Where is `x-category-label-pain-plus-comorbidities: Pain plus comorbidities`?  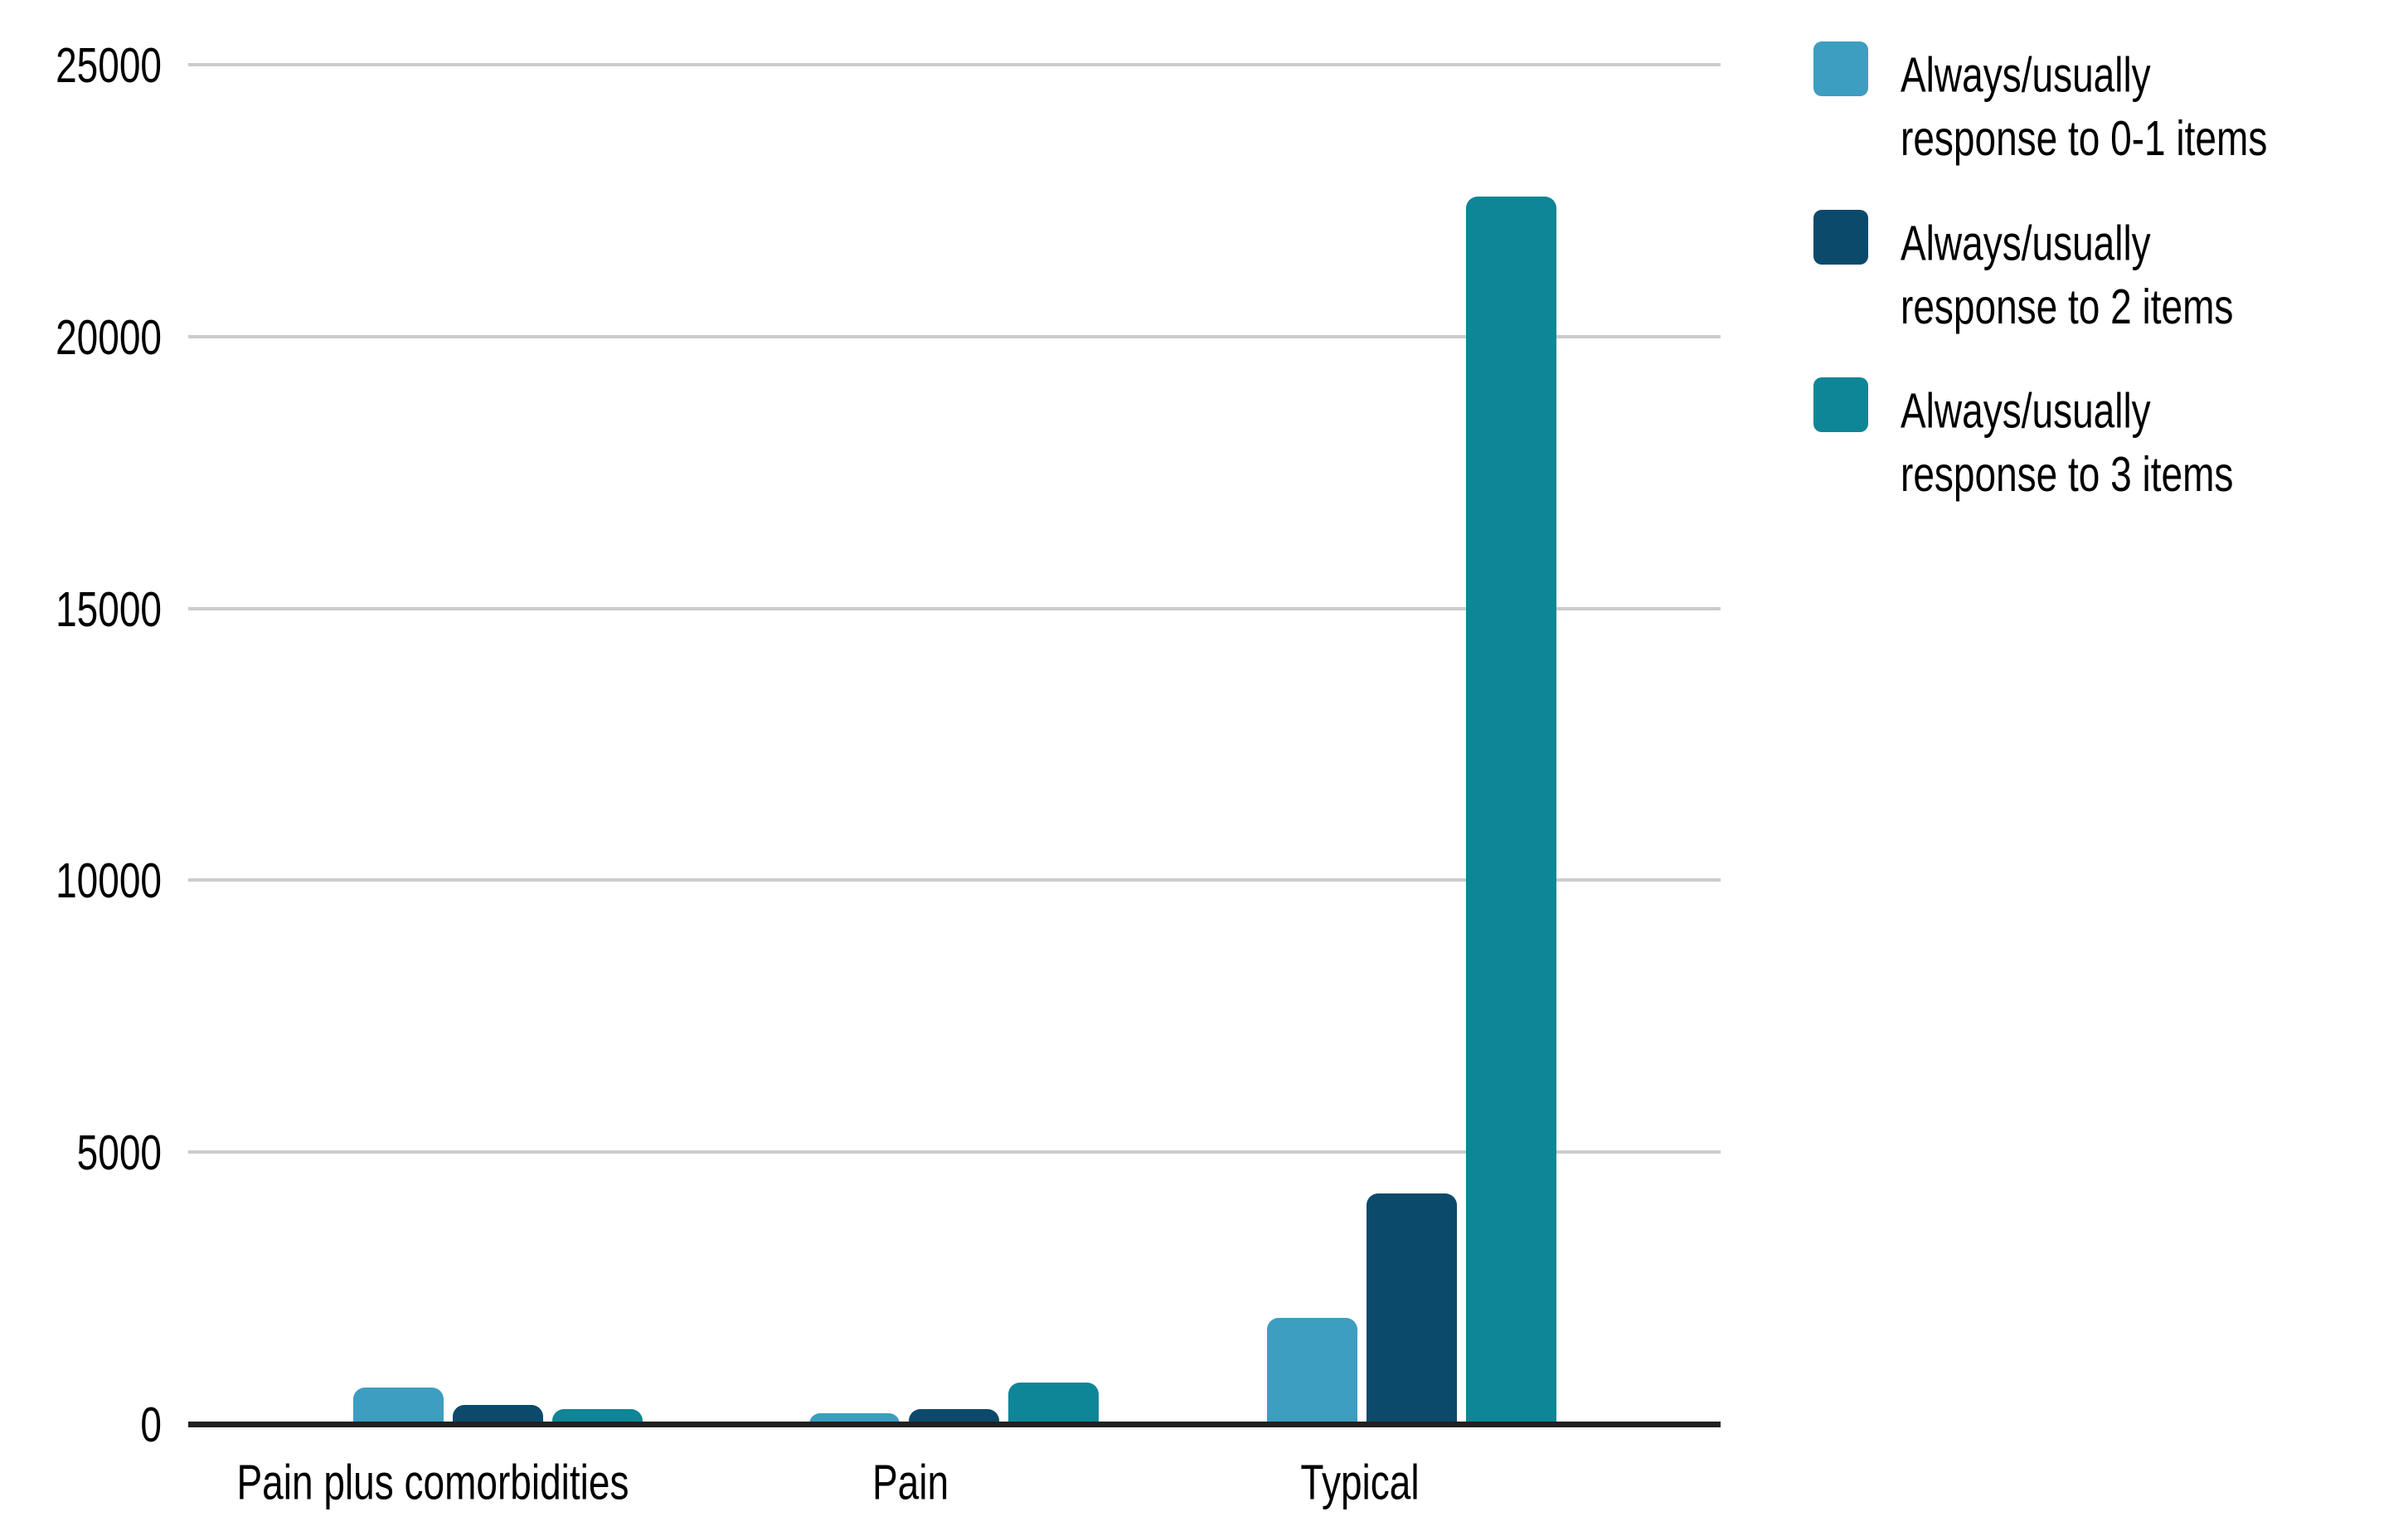
x-category-label-pain-plus-comorbidities: Pain plus comorbidities is located at coordinates (432, 1482).